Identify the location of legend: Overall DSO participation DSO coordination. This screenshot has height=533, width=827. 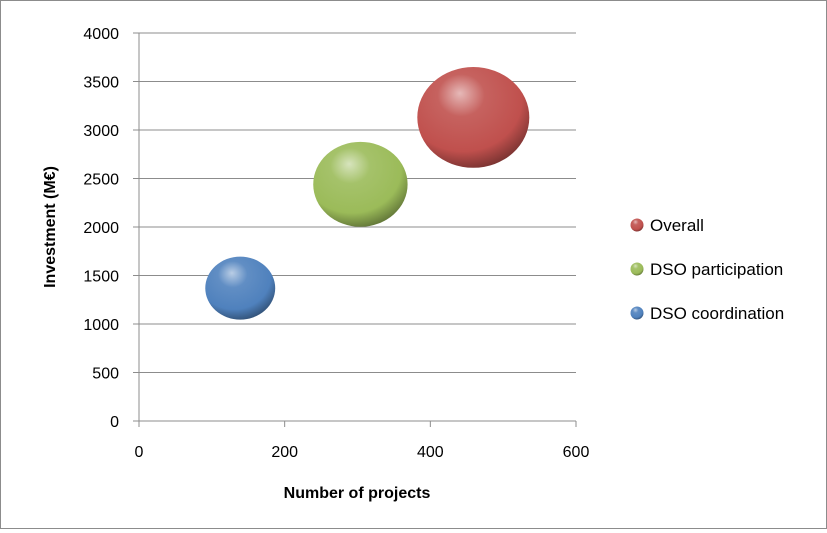
(707, 269).